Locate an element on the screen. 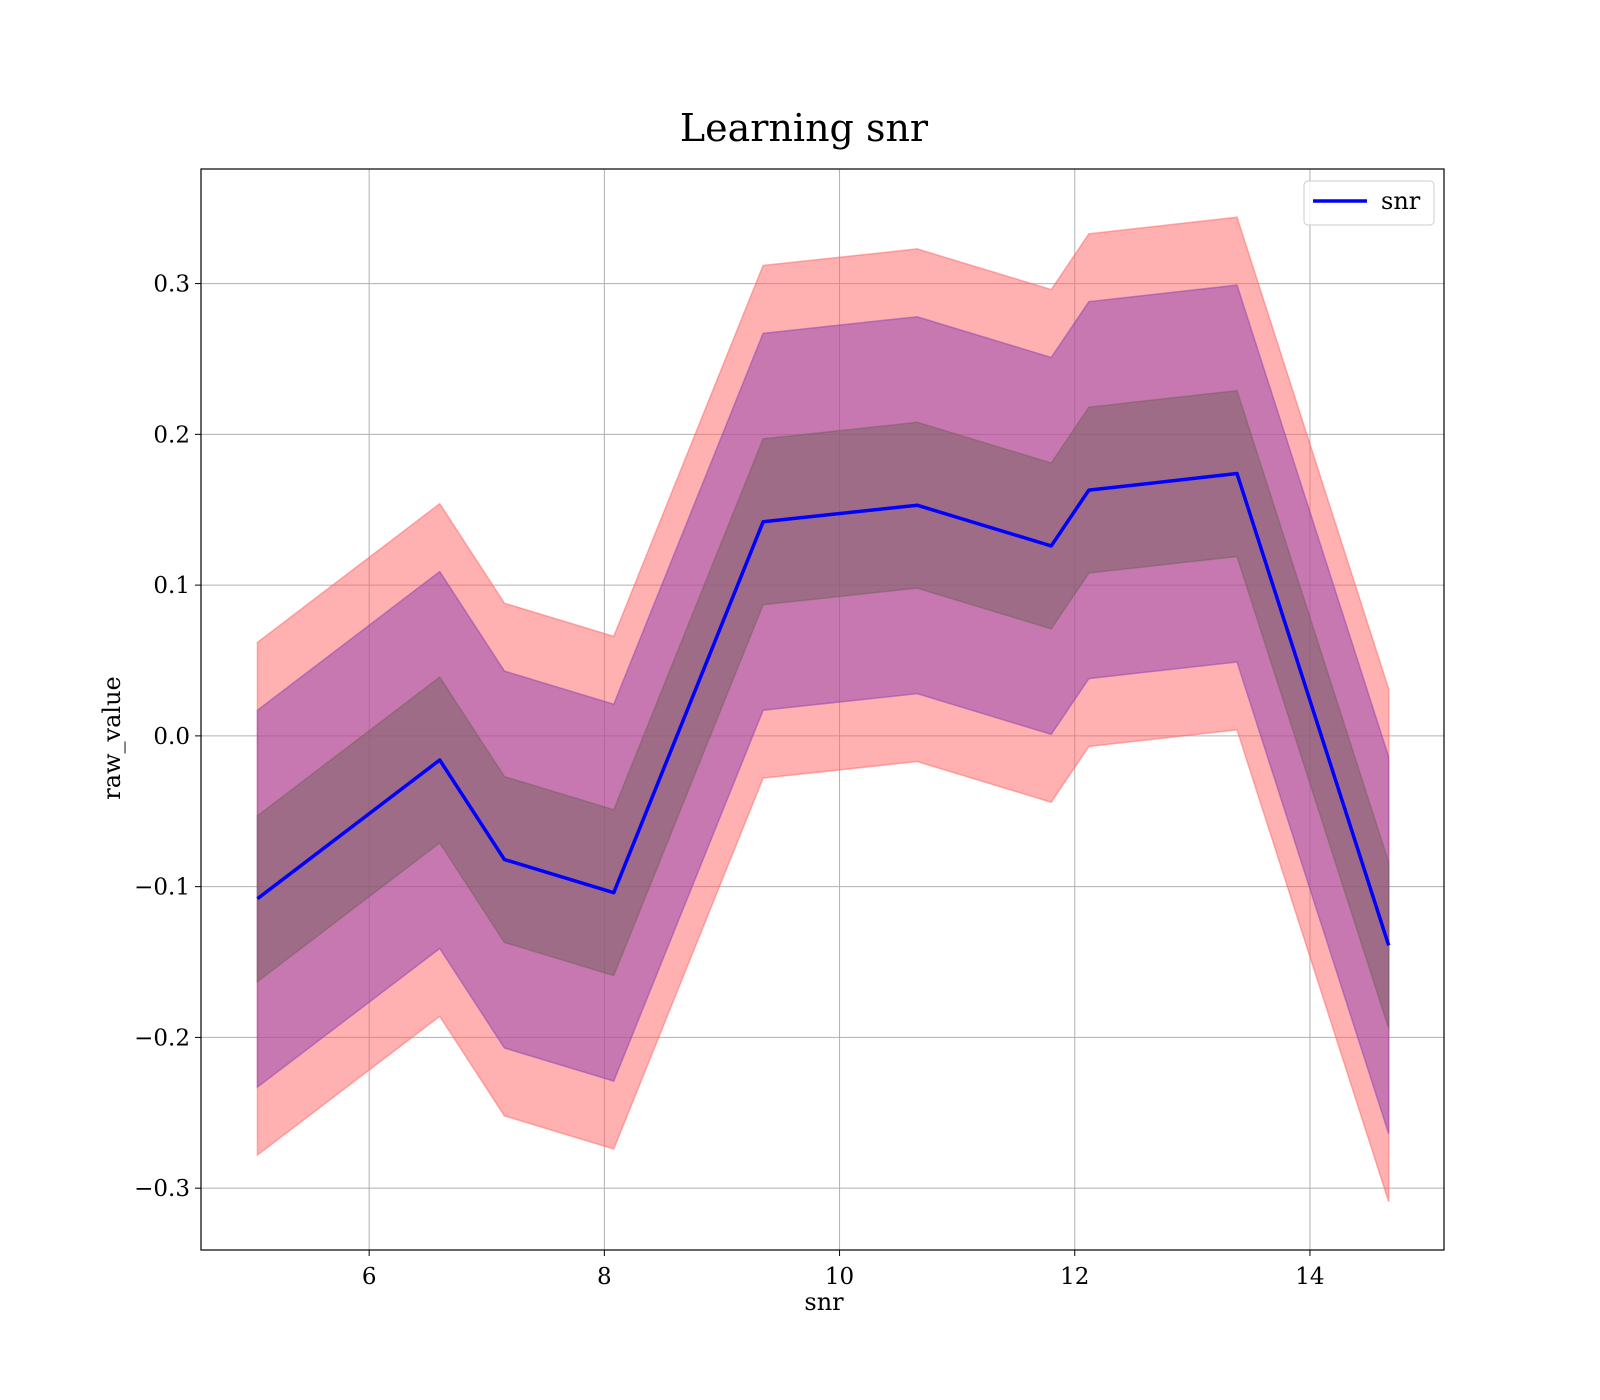 The image size is (1600, 1400). y-tick-label: 0.3 is located at coordinates (171, 285).